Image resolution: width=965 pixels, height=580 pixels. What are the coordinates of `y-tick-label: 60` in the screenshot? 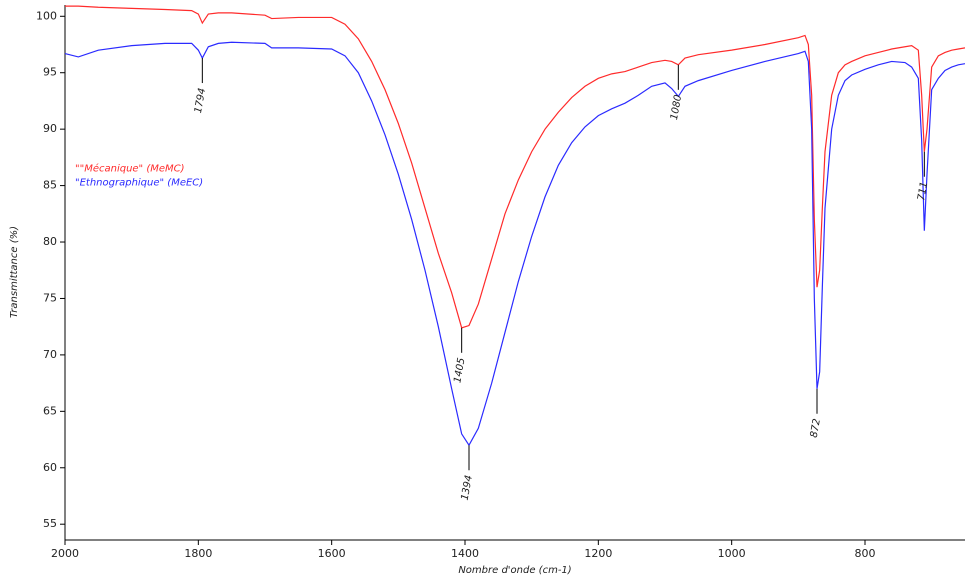 It's located at (50, 467).